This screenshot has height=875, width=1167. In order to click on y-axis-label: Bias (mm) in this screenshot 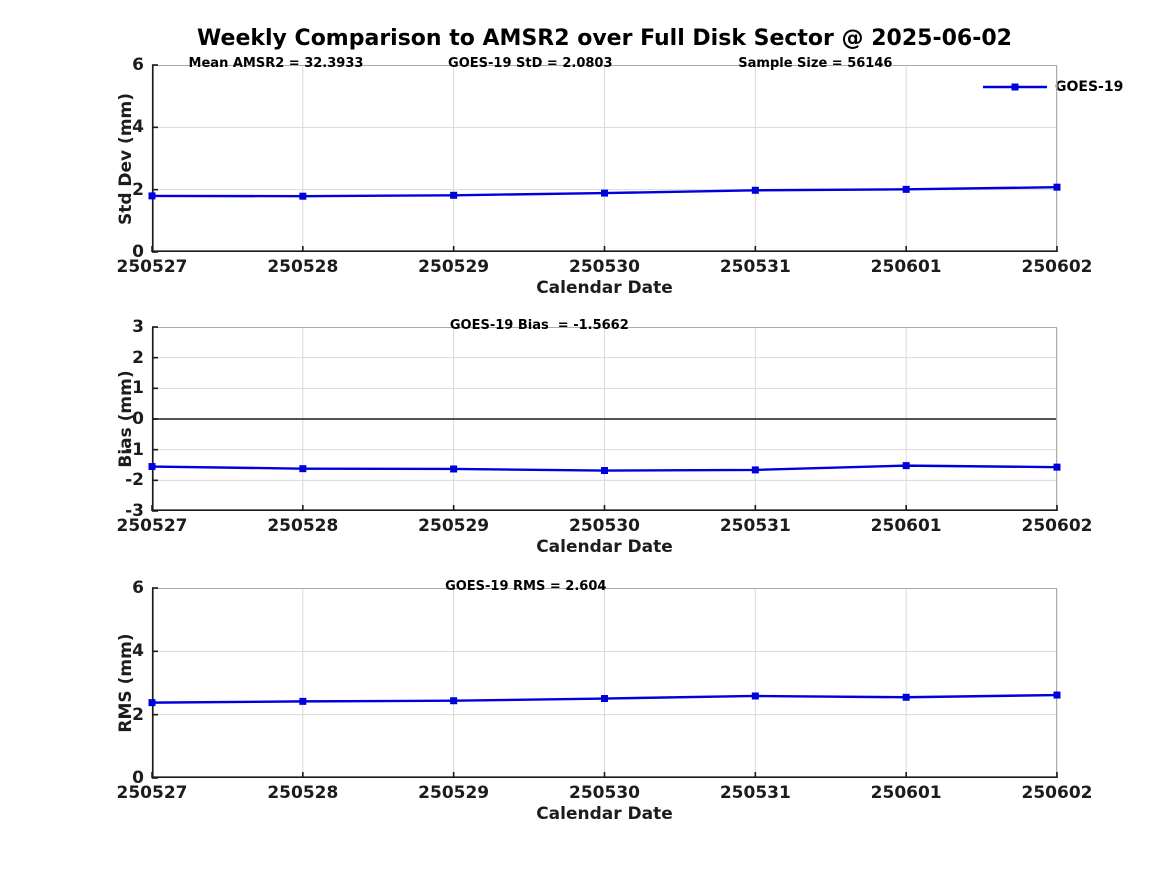, I will do `click(126, 419)`.